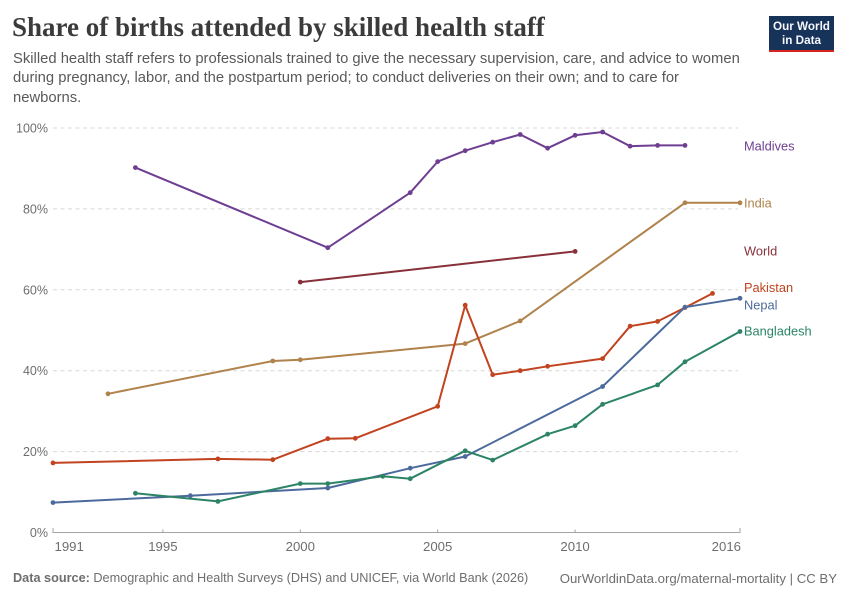 The image size is (850, 600). Describe the element at coordinates (437, 546) in the screenshot. I see `svg-text: 2005` at that location.